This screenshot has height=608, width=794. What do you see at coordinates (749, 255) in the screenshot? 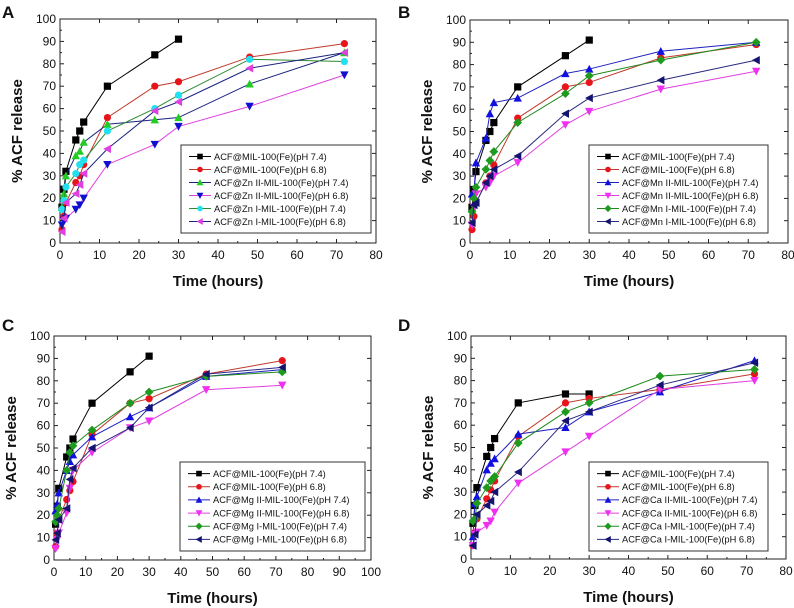
I see `x-tick-label: 70` at bounding box center [749, 255].